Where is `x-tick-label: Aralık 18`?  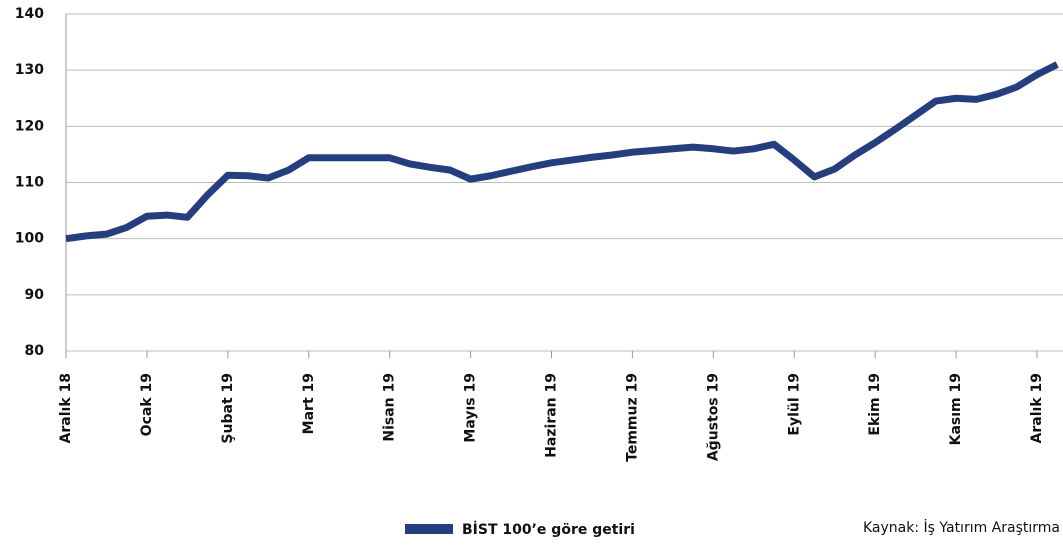
x-tick-label: Aralık 18 is located at coordinates (66, 408).